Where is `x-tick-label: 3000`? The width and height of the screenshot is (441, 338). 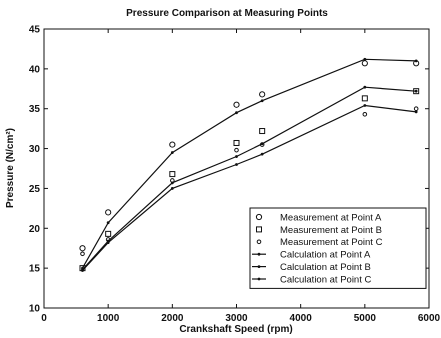
x-tick-label: 3000 is located at coordinates (236, 318).